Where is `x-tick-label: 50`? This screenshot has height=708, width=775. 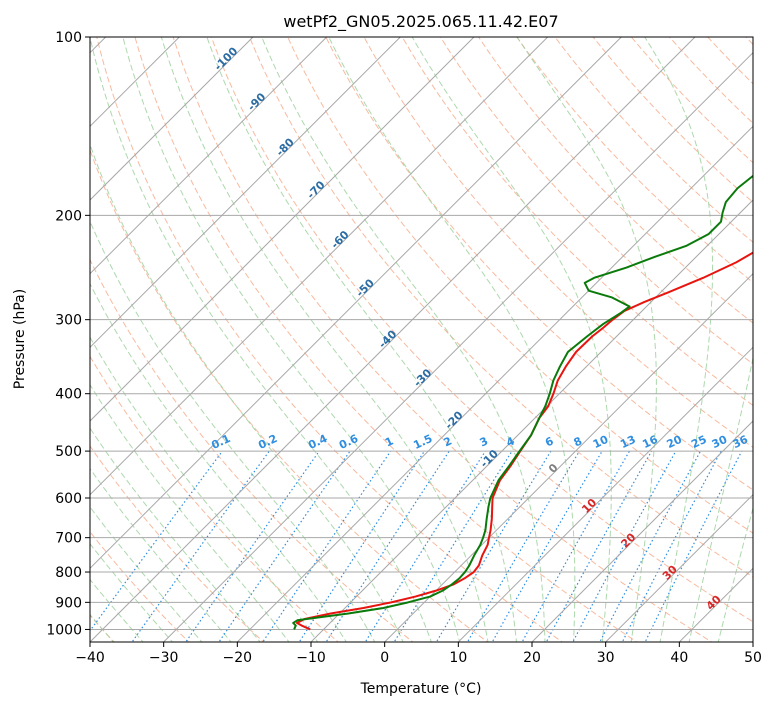 x-tick-label: 50 is located at coordinates (753, 658).